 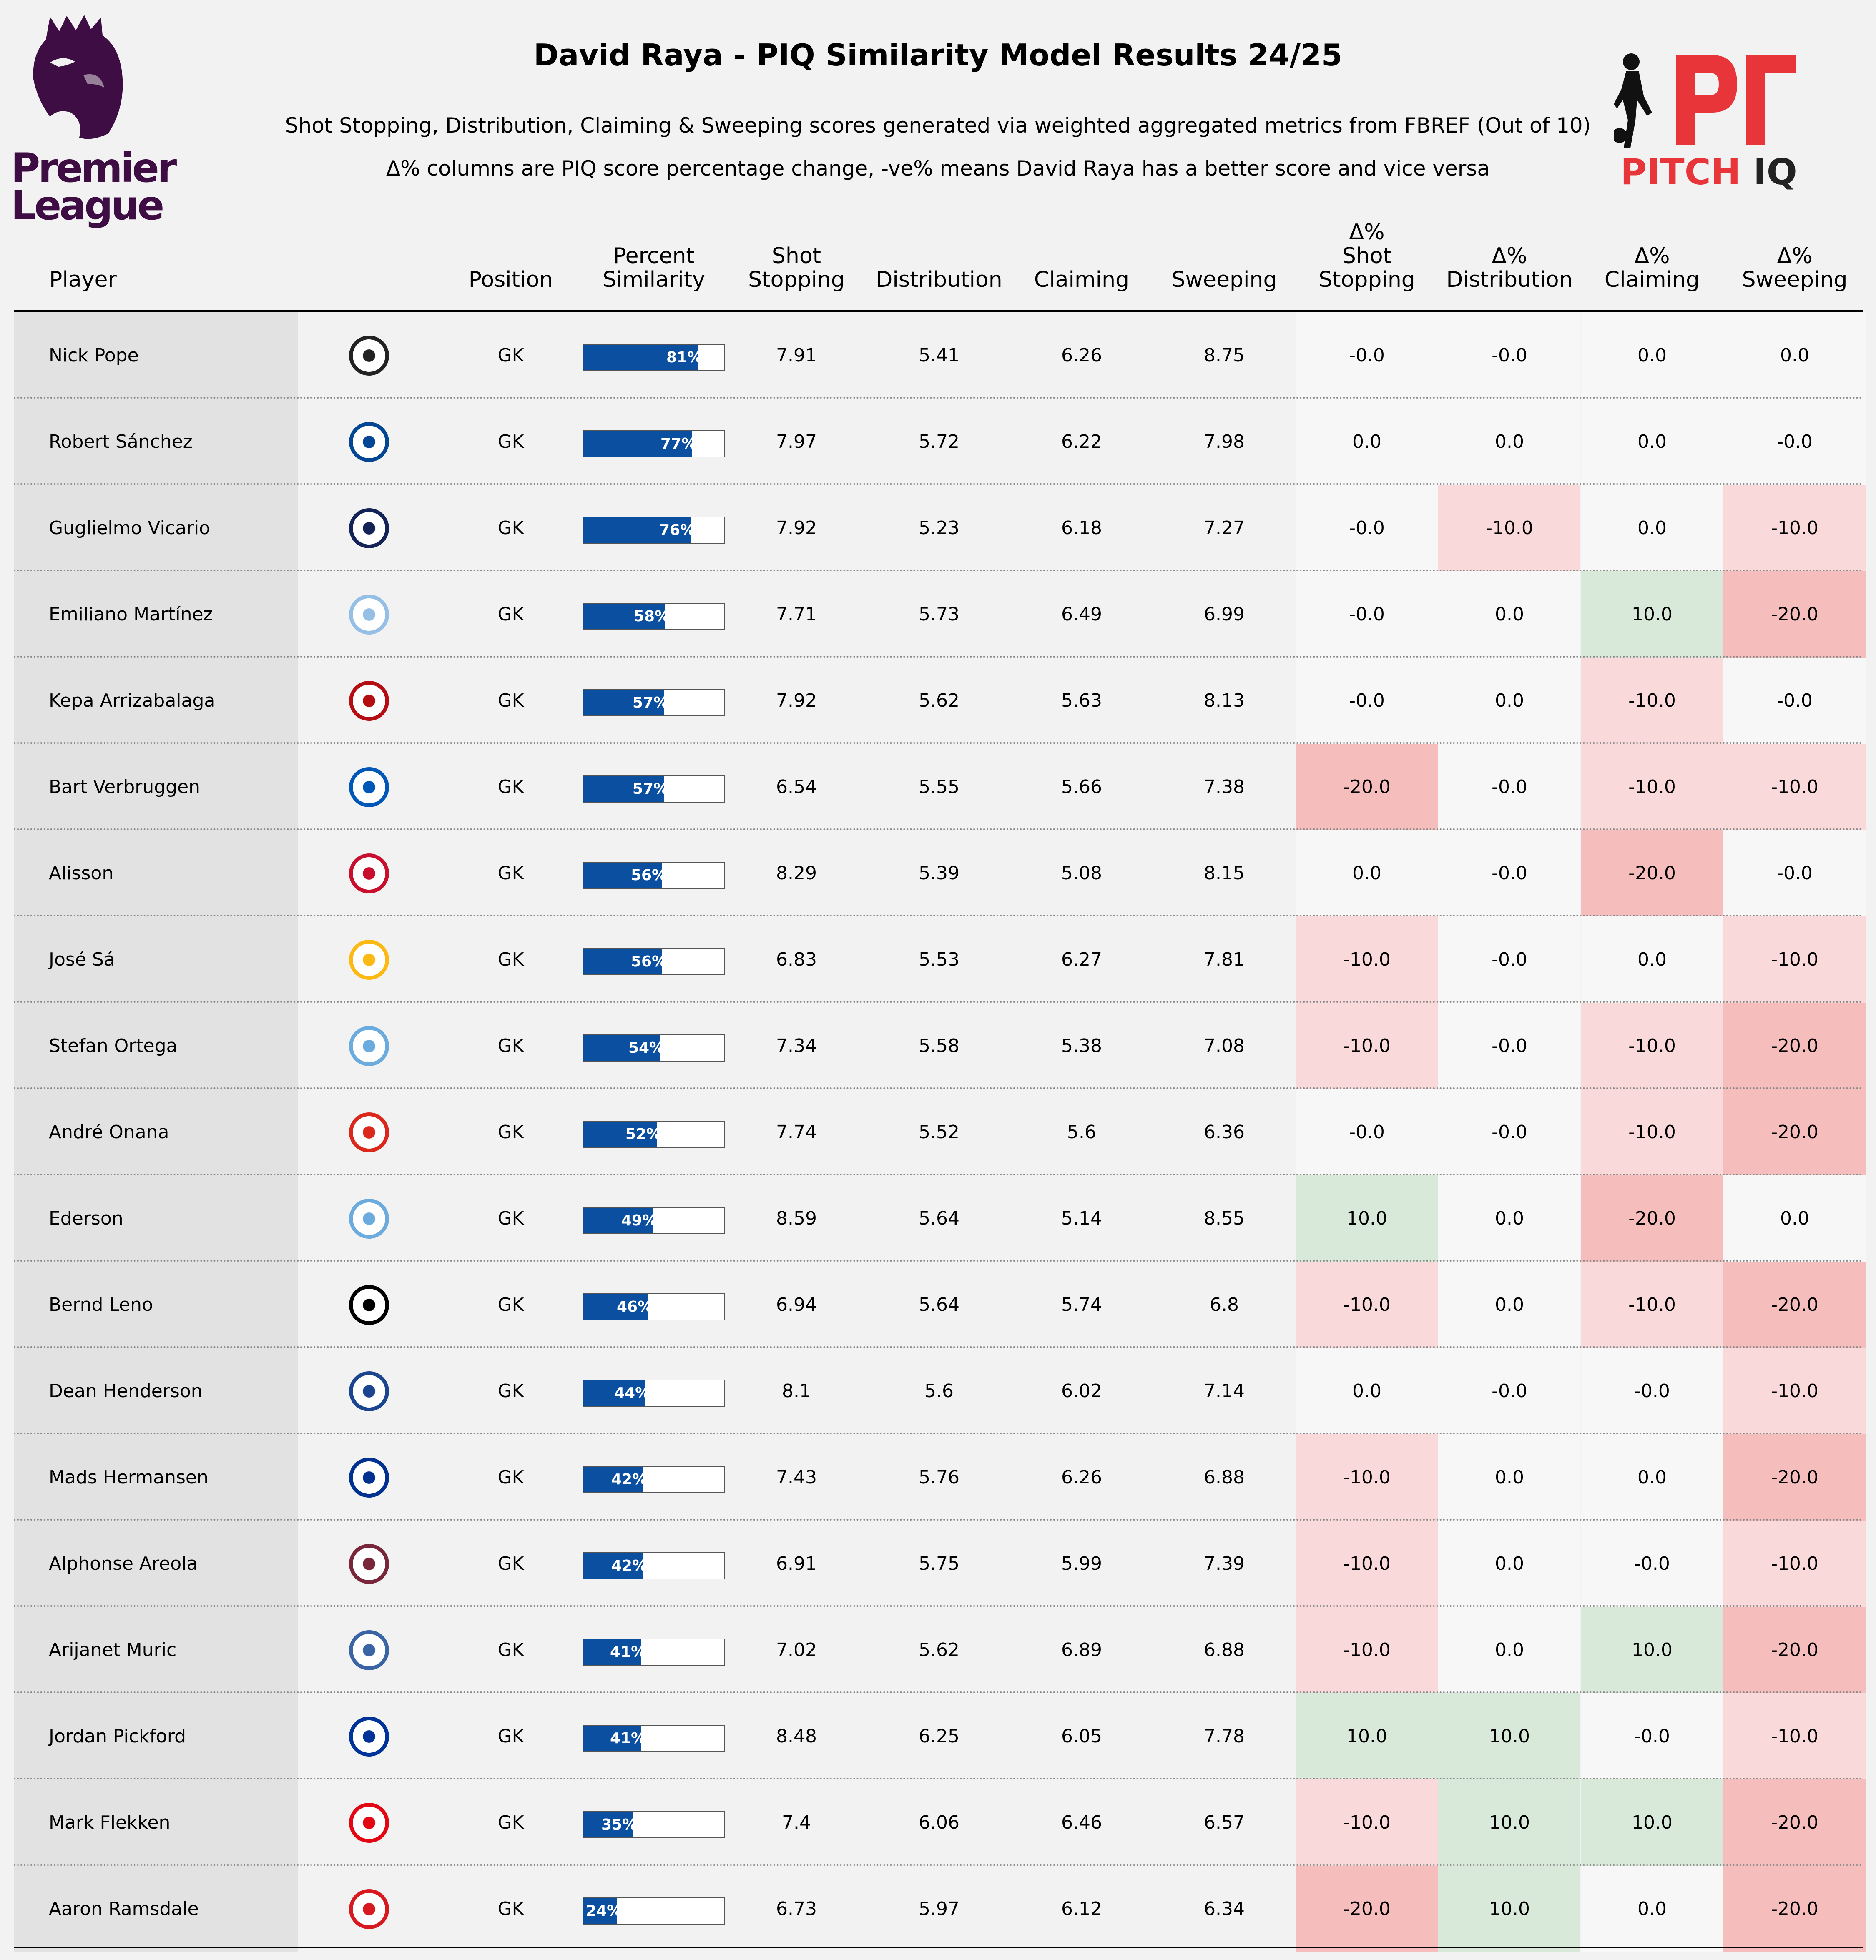 I want to click on distribution-value: 5.41, so click(x=939, y=356).